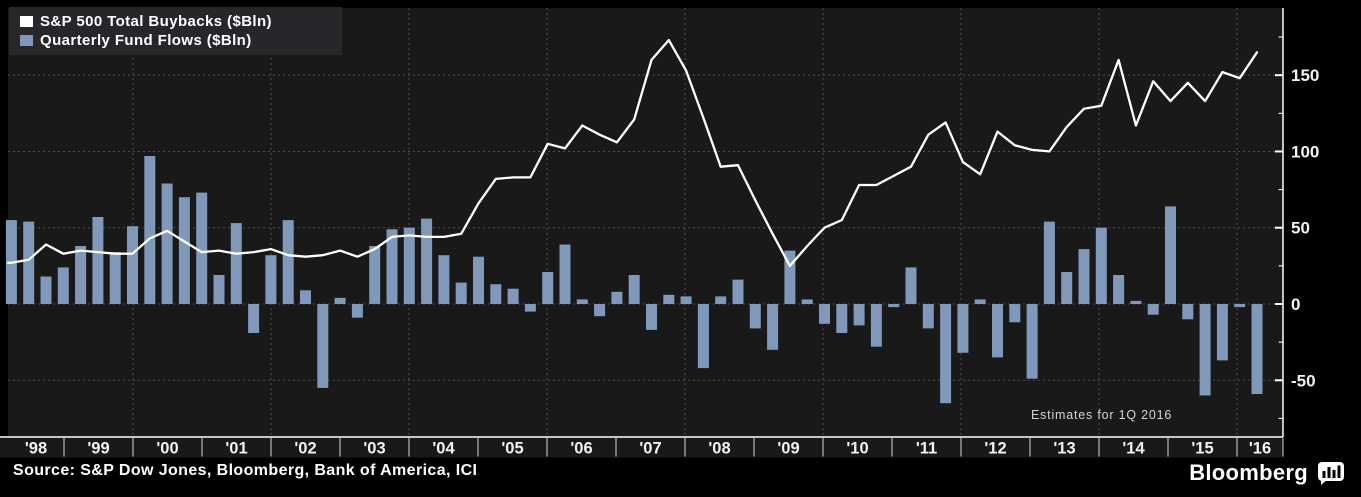 Image resolution: width=1361 pixels, height=497 pixels. I want to click on estimates-note: Estimates for 1Q 2016, so click(1102, 415).